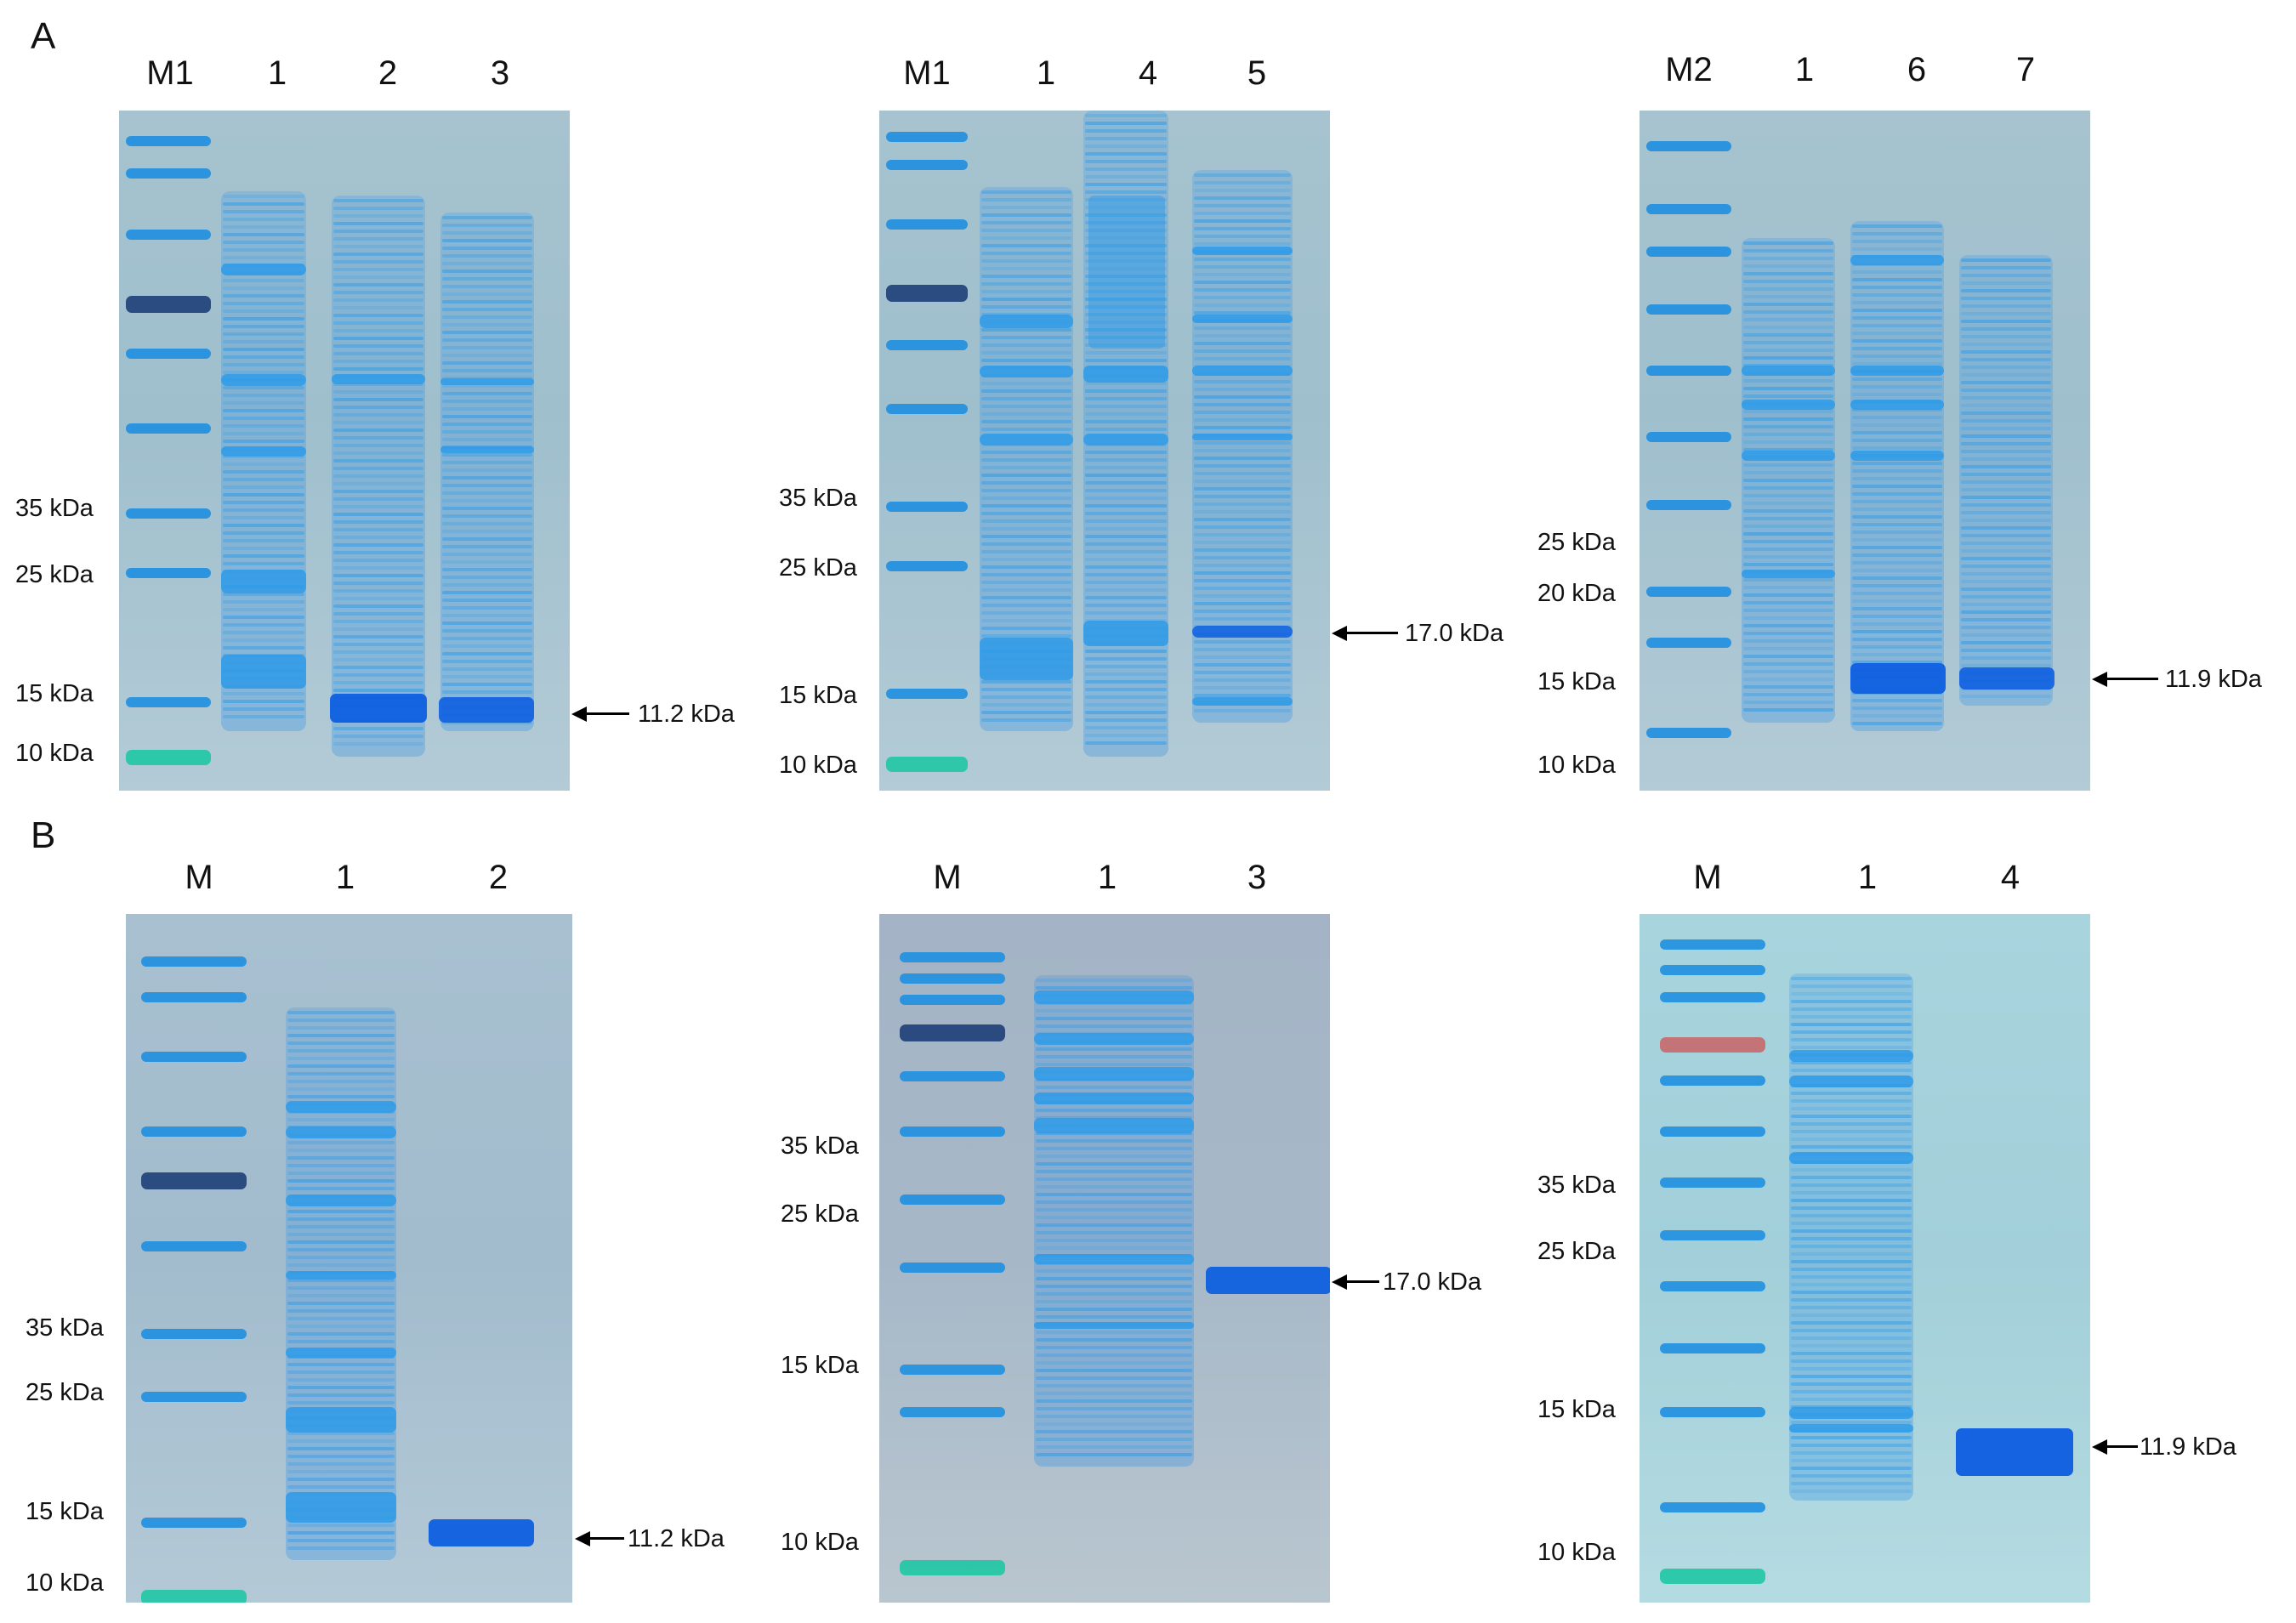  I want to click on arrow-line, so click(606, 1538).